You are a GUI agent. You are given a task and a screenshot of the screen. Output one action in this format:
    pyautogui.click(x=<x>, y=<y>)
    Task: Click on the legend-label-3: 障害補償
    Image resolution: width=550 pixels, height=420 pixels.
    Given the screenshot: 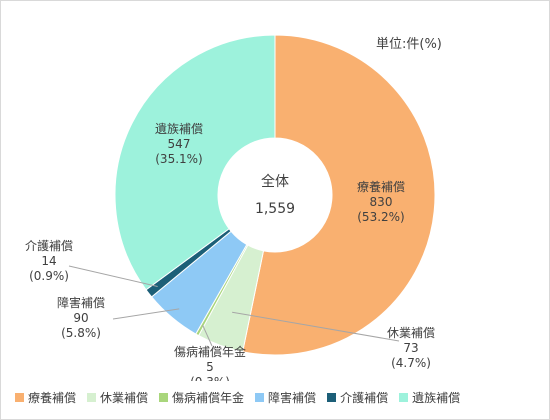 What is the action you would take?
    pyautogui.click(x=292, y=398)
    